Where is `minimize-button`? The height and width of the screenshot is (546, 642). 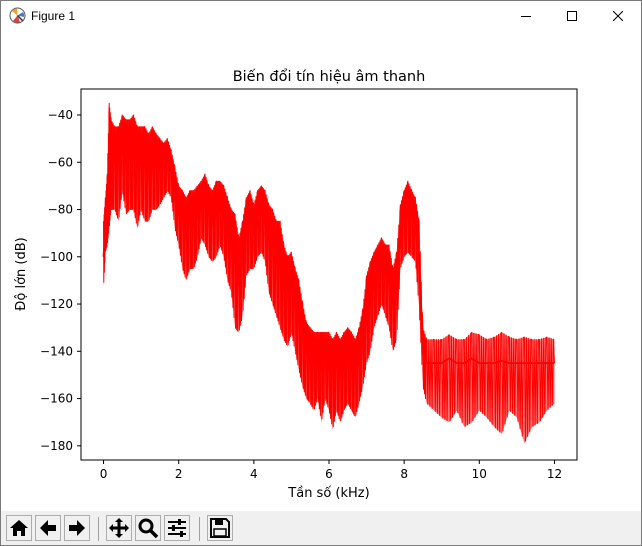 minimize-button is located at coordinates (526, 16).